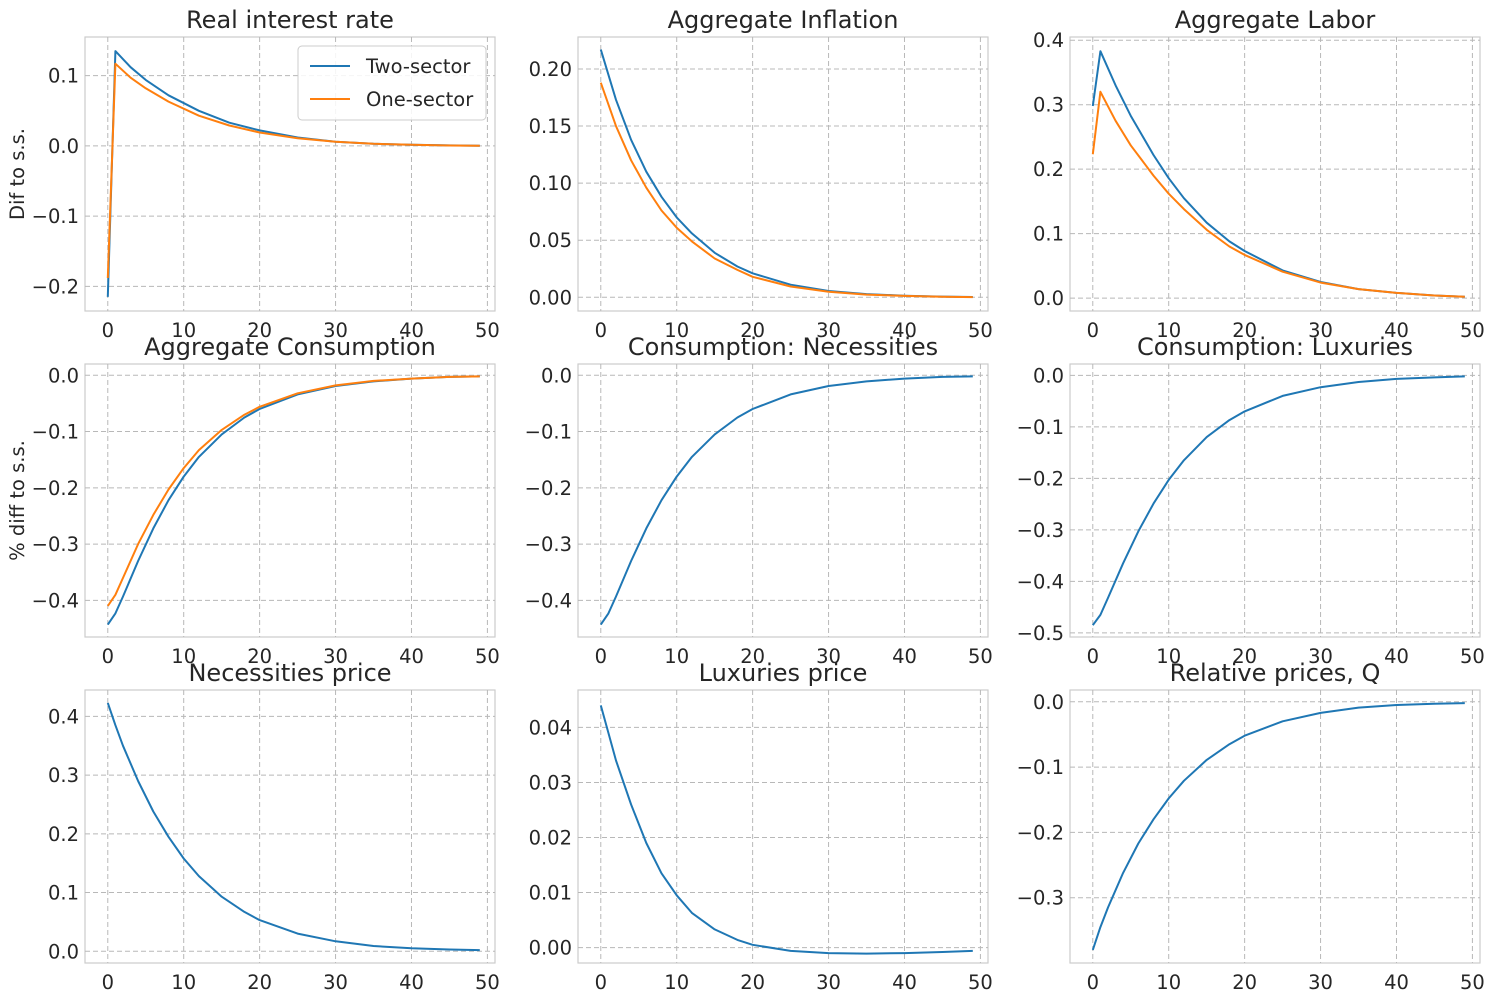 This screenshot has width=1490, height=996. Describe the element at coordinates (1275, 20) in the screenshot. I see `panel-title: Aggregate Labor` at that location.